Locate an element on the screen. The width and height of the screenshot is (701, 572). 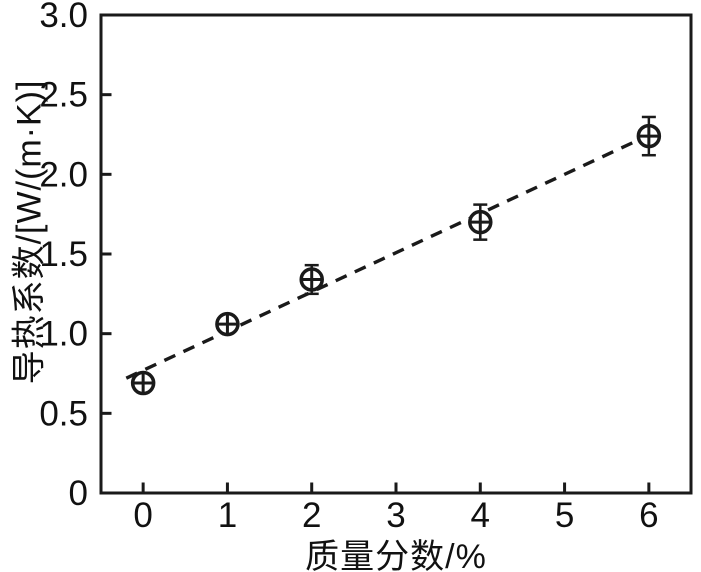
y-tick-label: 1.5 is located at coordinates (63, 254).